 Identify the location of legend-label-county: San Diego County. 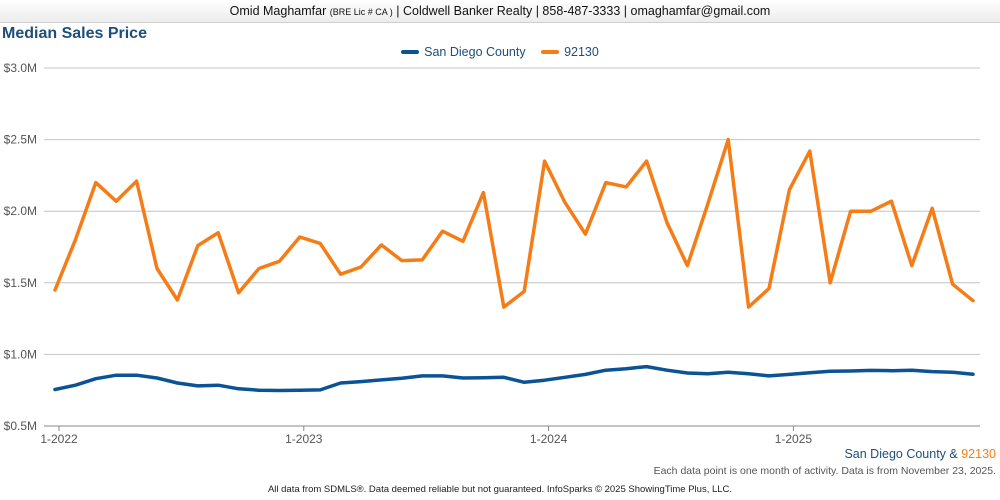
(475, 52).